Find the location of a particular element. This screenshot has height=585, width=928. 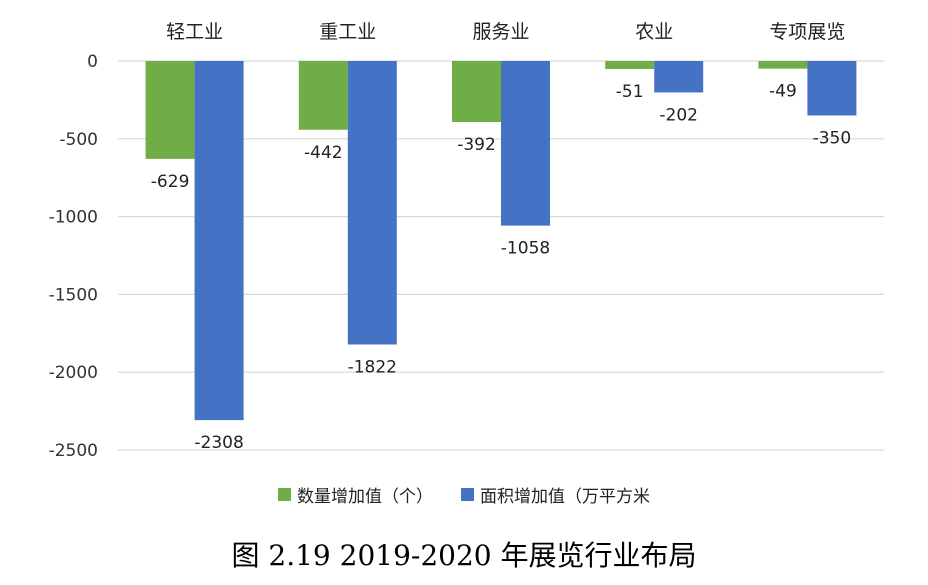

y-tick-label: -1500 is located at coordinates (73, 295).